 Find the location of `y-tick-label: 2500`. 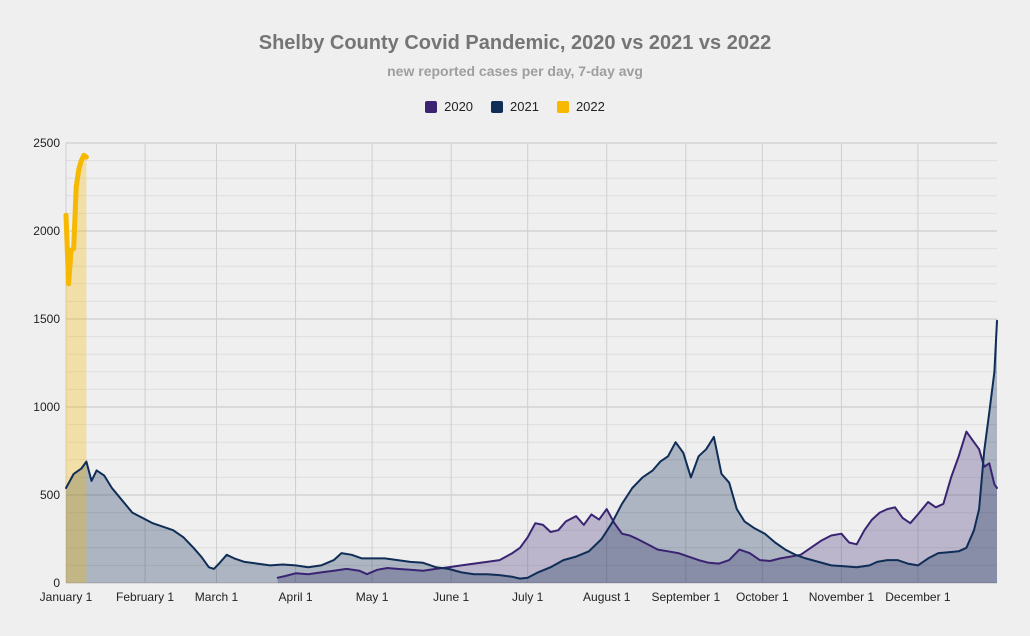

y-tick-label: 2500 is located at coordinates (46, 143).